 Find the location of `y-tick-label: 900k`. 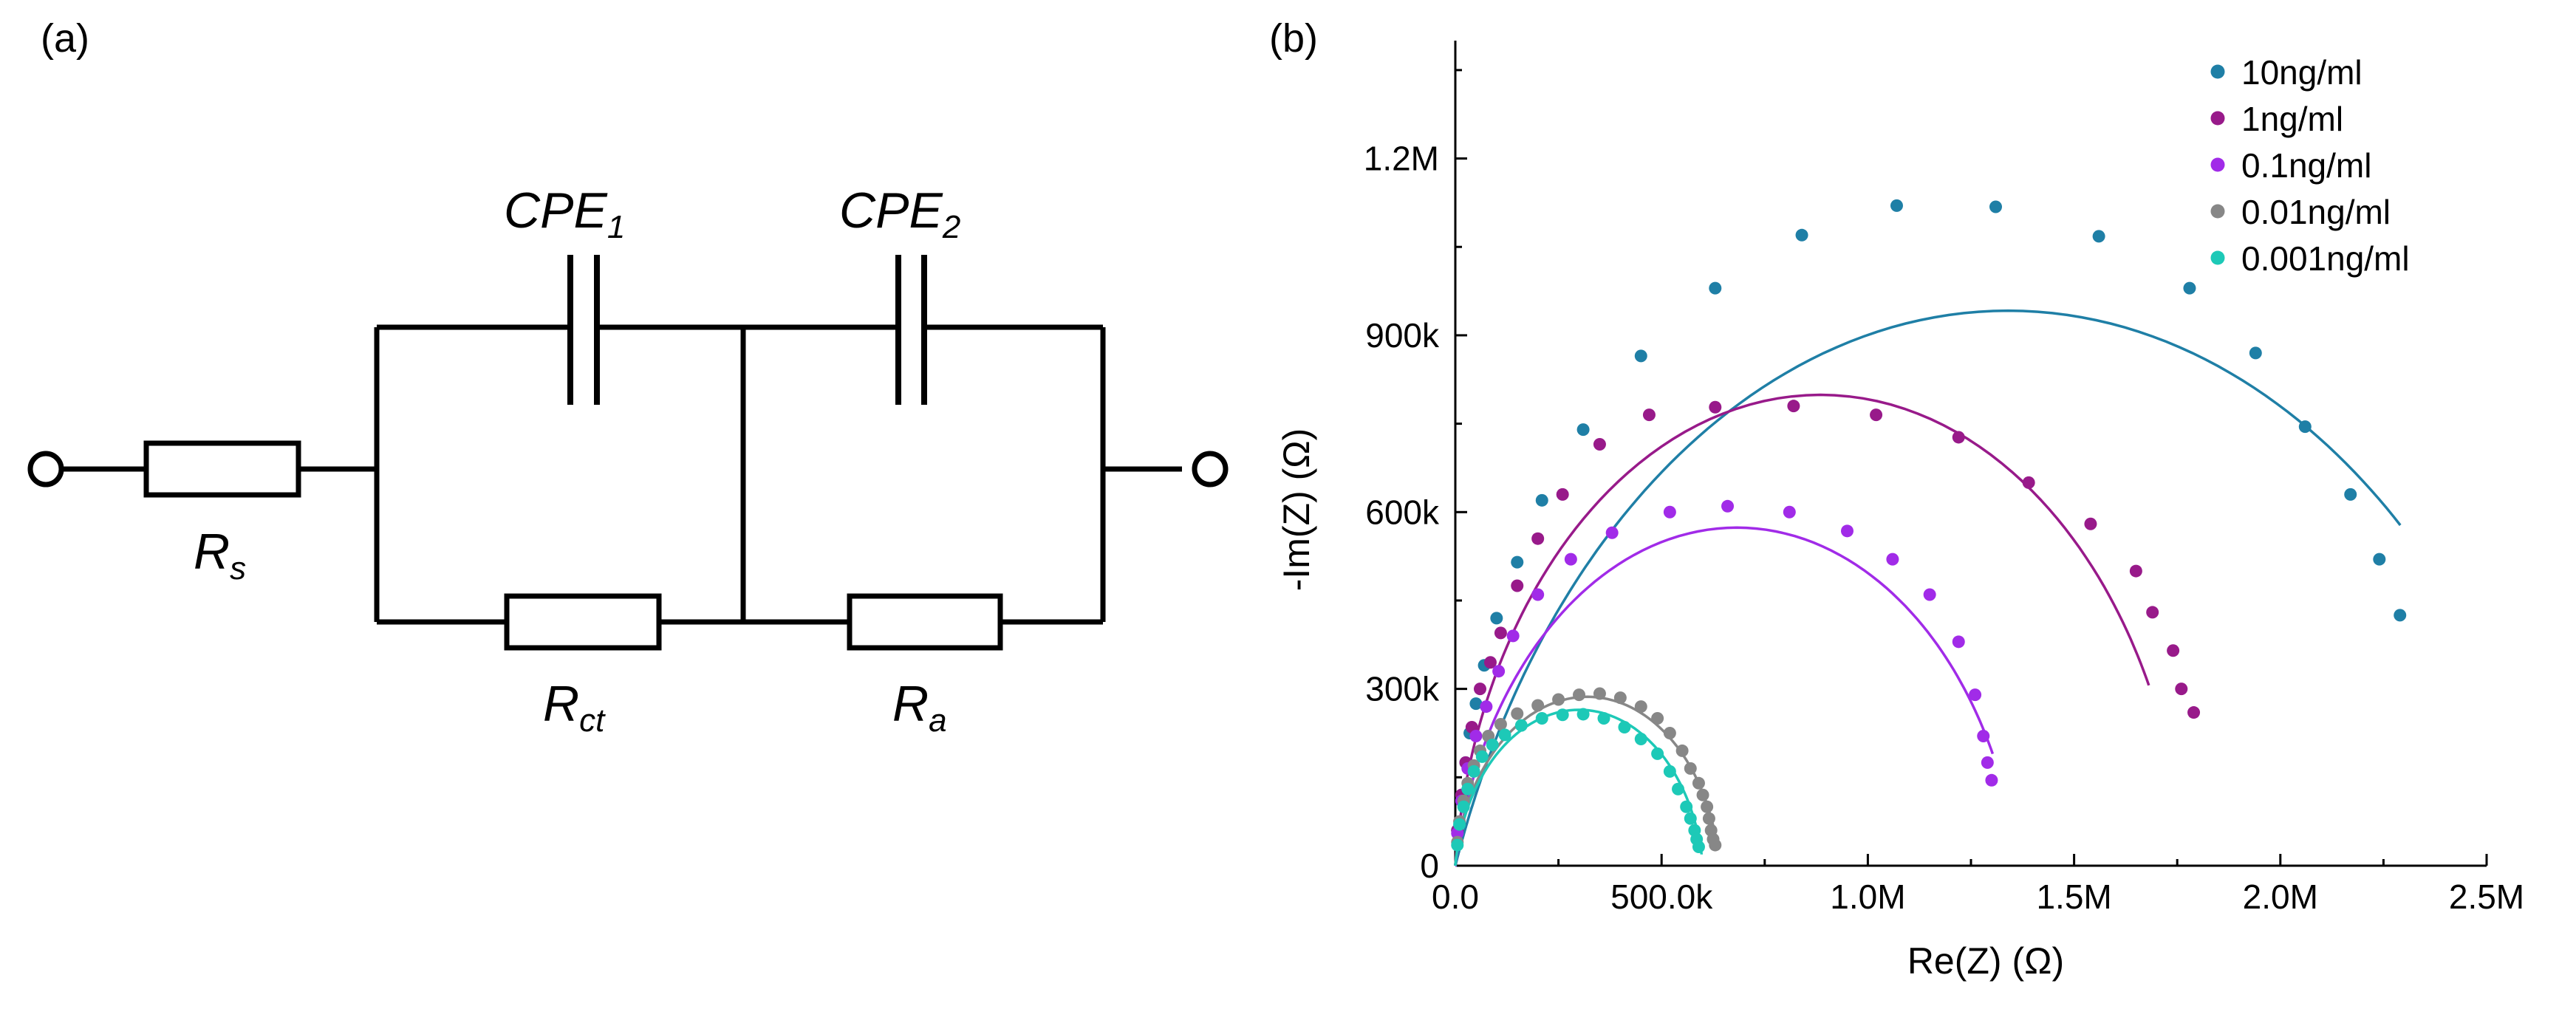

y-tick-label: 900k is located at coordinates (1402, 335).